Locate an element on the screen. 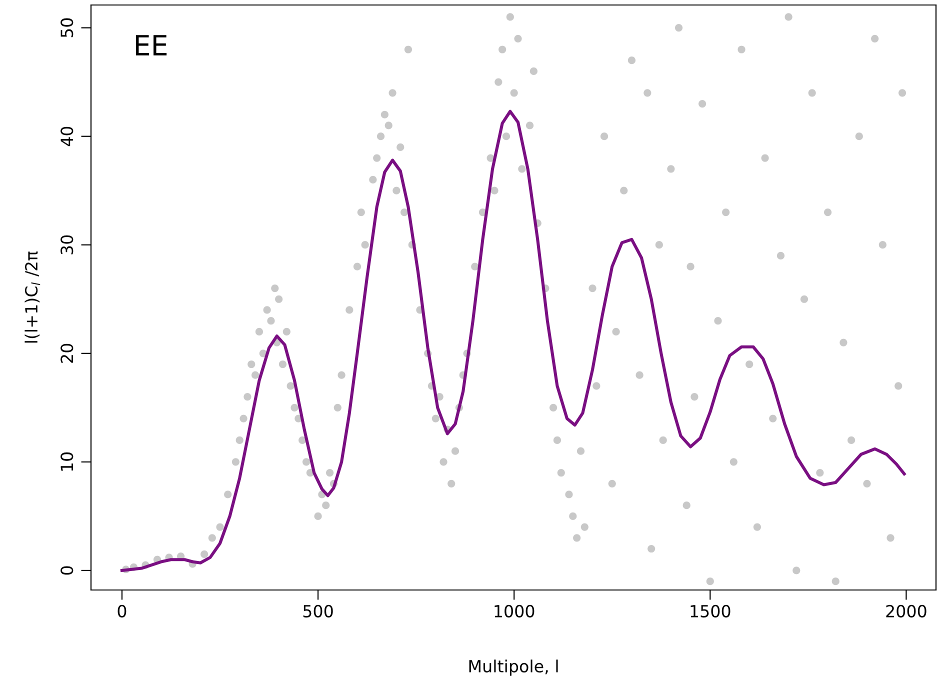 The image size is (946, 681). x-tick-label: 500 is located at coordinates (318, 611).